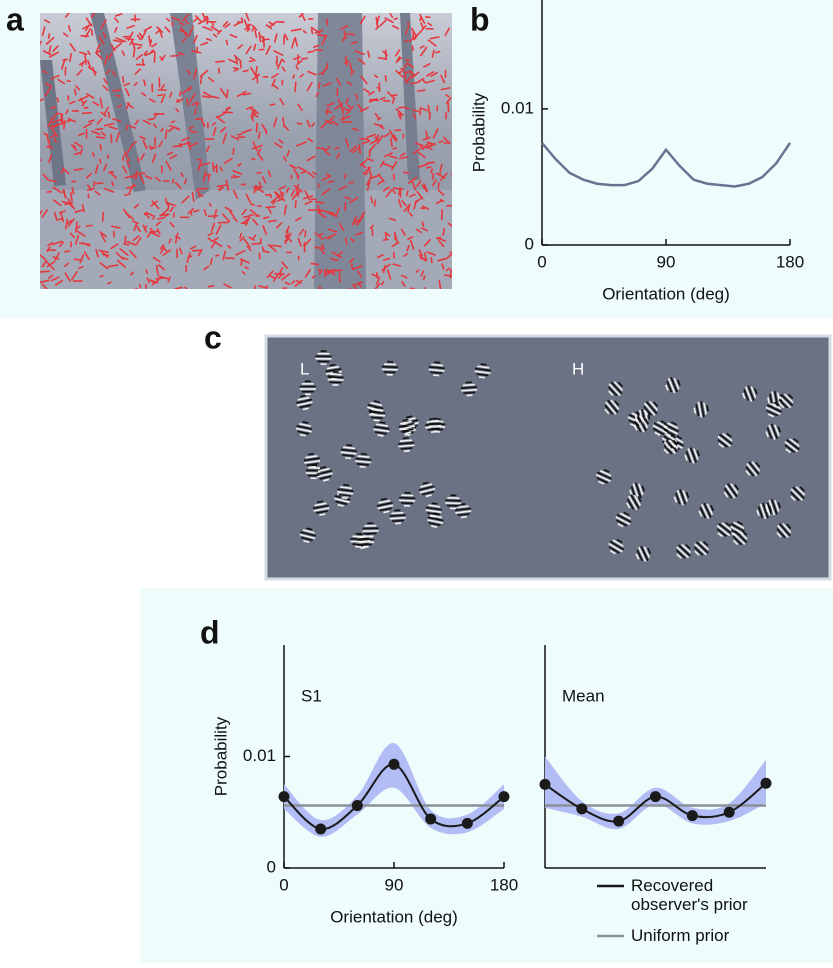 The height and width of the screenshot is (968, 833). What do you see at coordinates (259, 755) in the screenshot?
I see `y-tick-label: 0.01` at bounding box center [259, 755].